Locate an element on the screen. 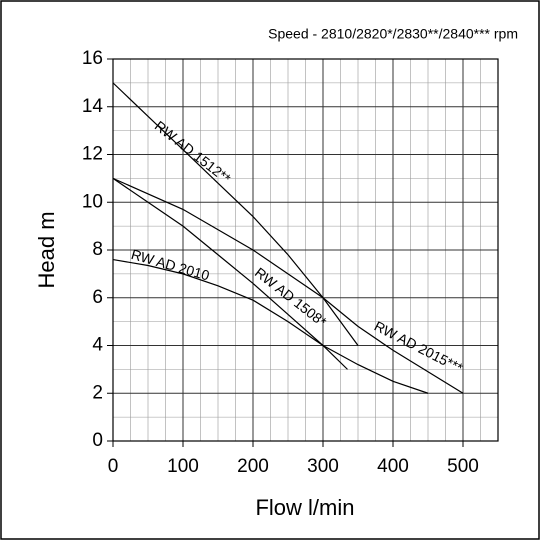 The width and height of the screenshot is (540, 540). y-tick-label: 2 is located at coordinates (97, 392).